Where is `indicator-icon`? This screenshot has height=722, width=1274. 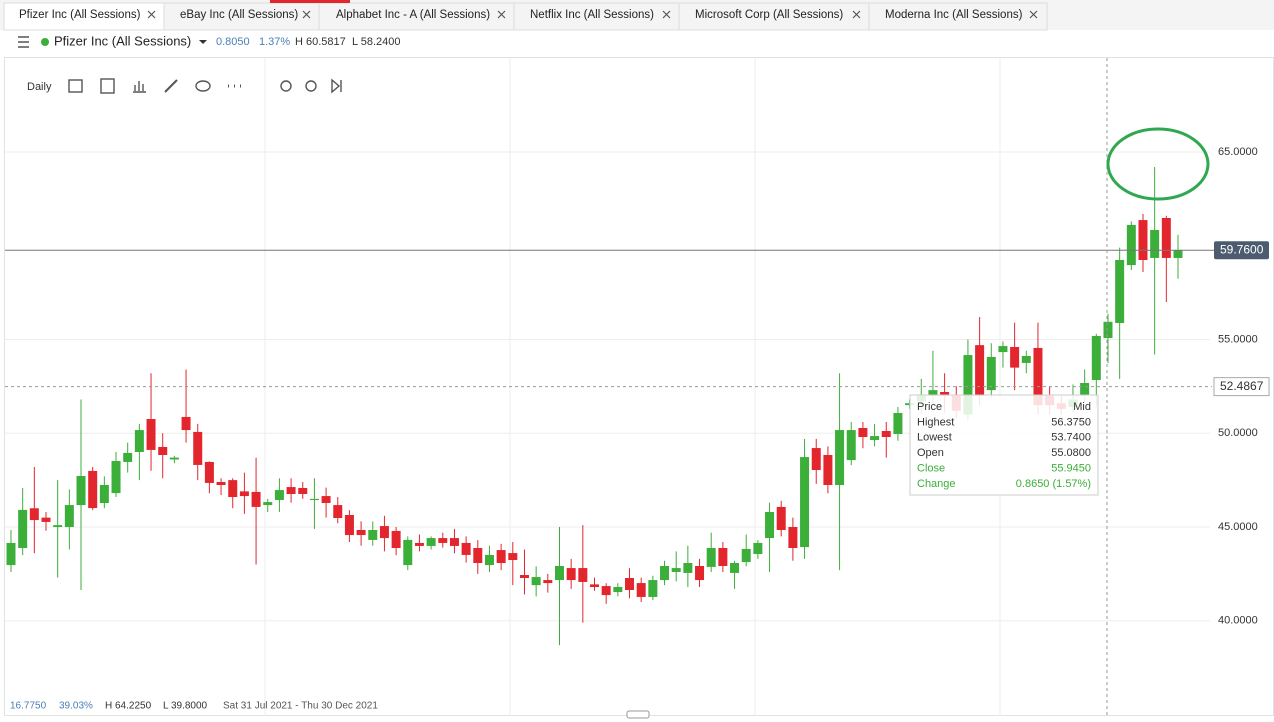 indicator-icon is located at coordinates (139, 87).